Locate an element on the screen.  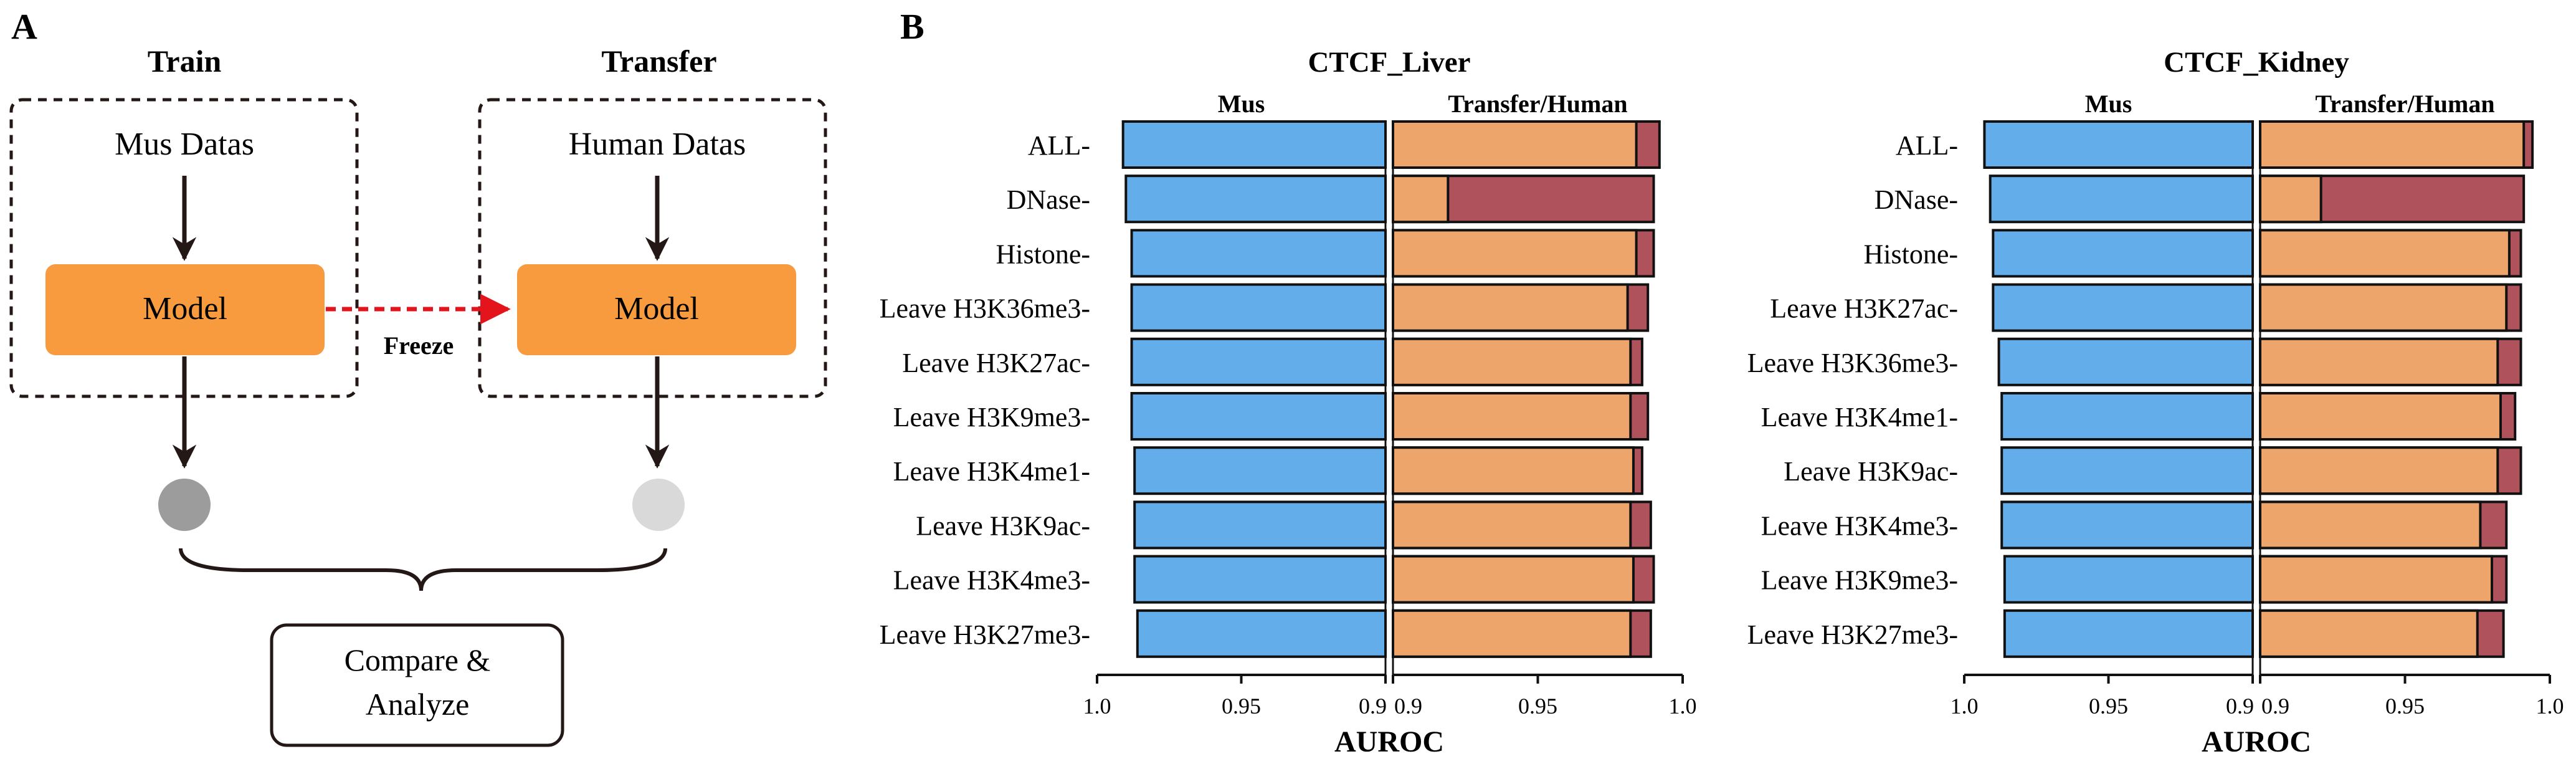
panel-a-label: A is located at coordinates (24, 26).